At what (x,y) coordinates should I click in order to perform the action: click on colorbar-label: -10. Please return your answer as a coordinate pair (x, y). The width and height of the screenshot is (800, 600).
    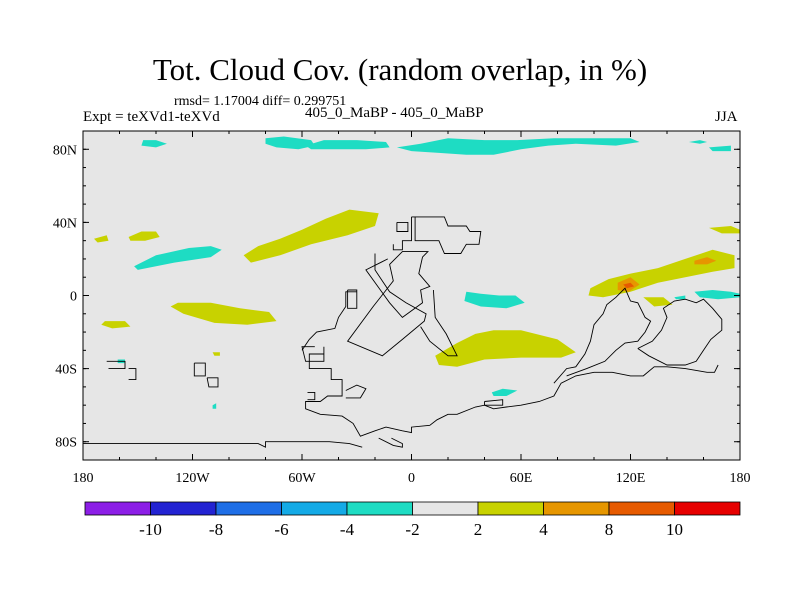
    Looking at the image, I should click on (150, 529).